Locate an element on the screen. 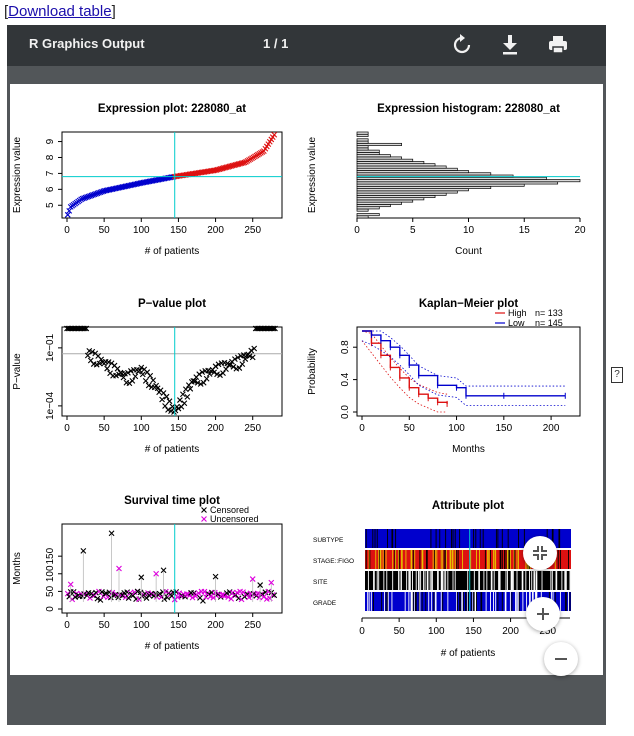 The image size is (634, 736). x-tick-label: 250 is located at coordinates (547, 631).